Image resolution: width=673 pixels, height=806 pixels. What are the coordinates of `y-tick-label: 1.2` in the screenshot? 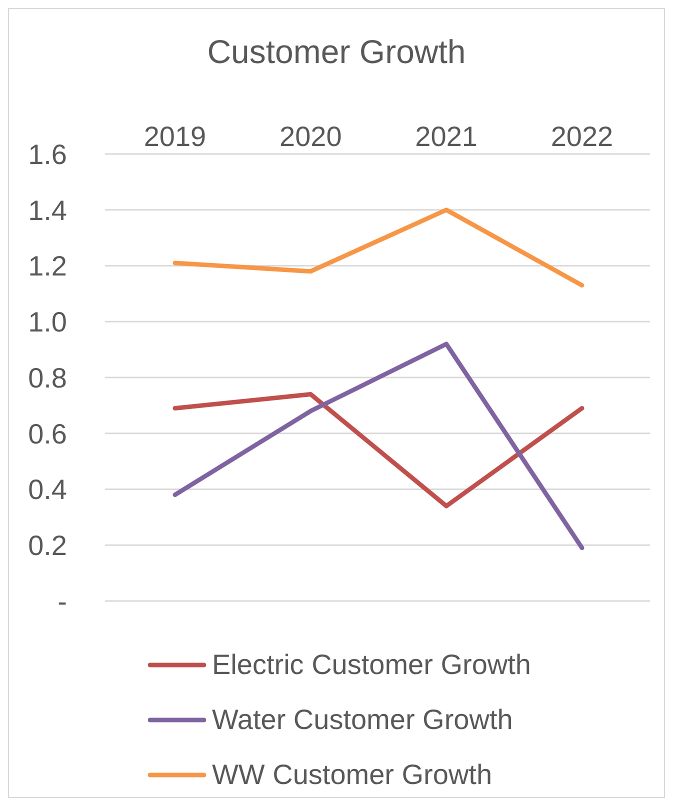 It's located at (47, 266).